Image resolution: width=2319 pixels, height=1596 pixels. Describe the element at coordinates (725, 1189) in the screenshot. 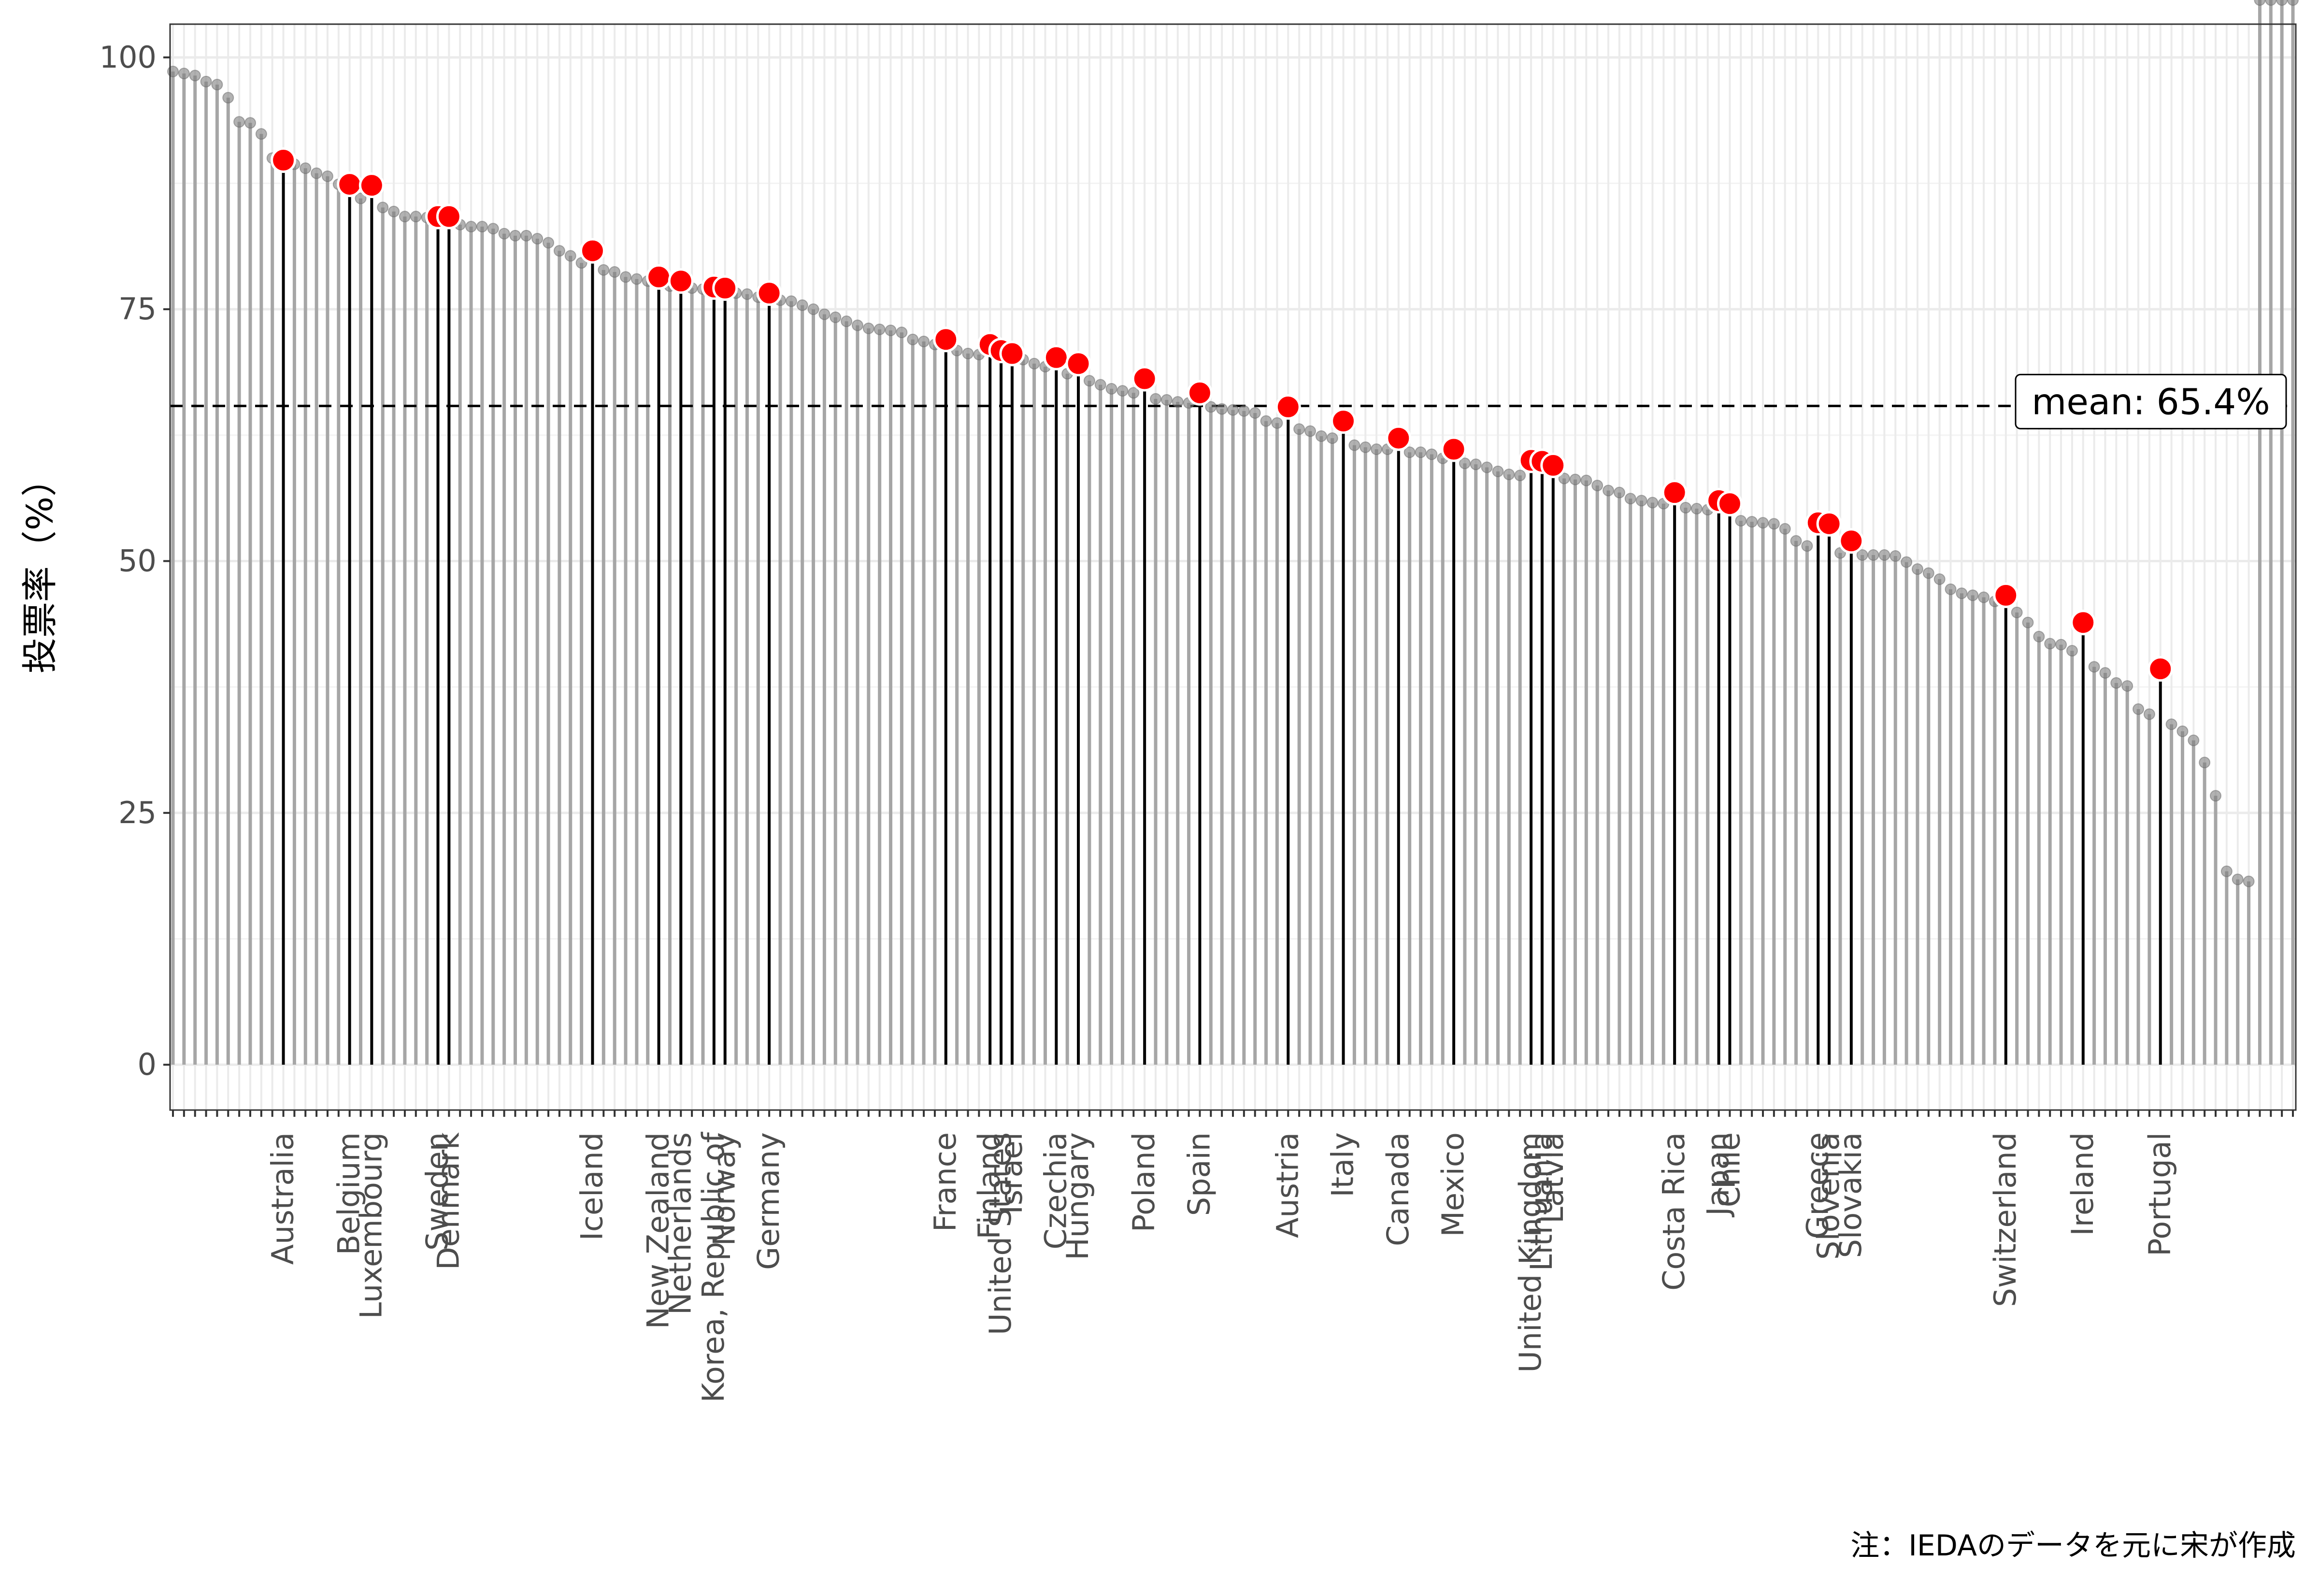

I see `country-label: Norway` at that location.